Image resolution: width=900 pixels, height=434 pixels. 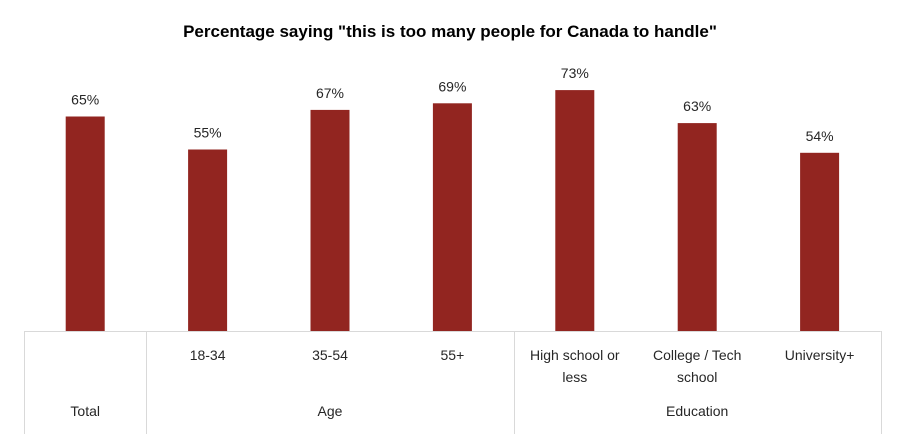 I want to click on group-label: Education, so click(x=697, y=411).